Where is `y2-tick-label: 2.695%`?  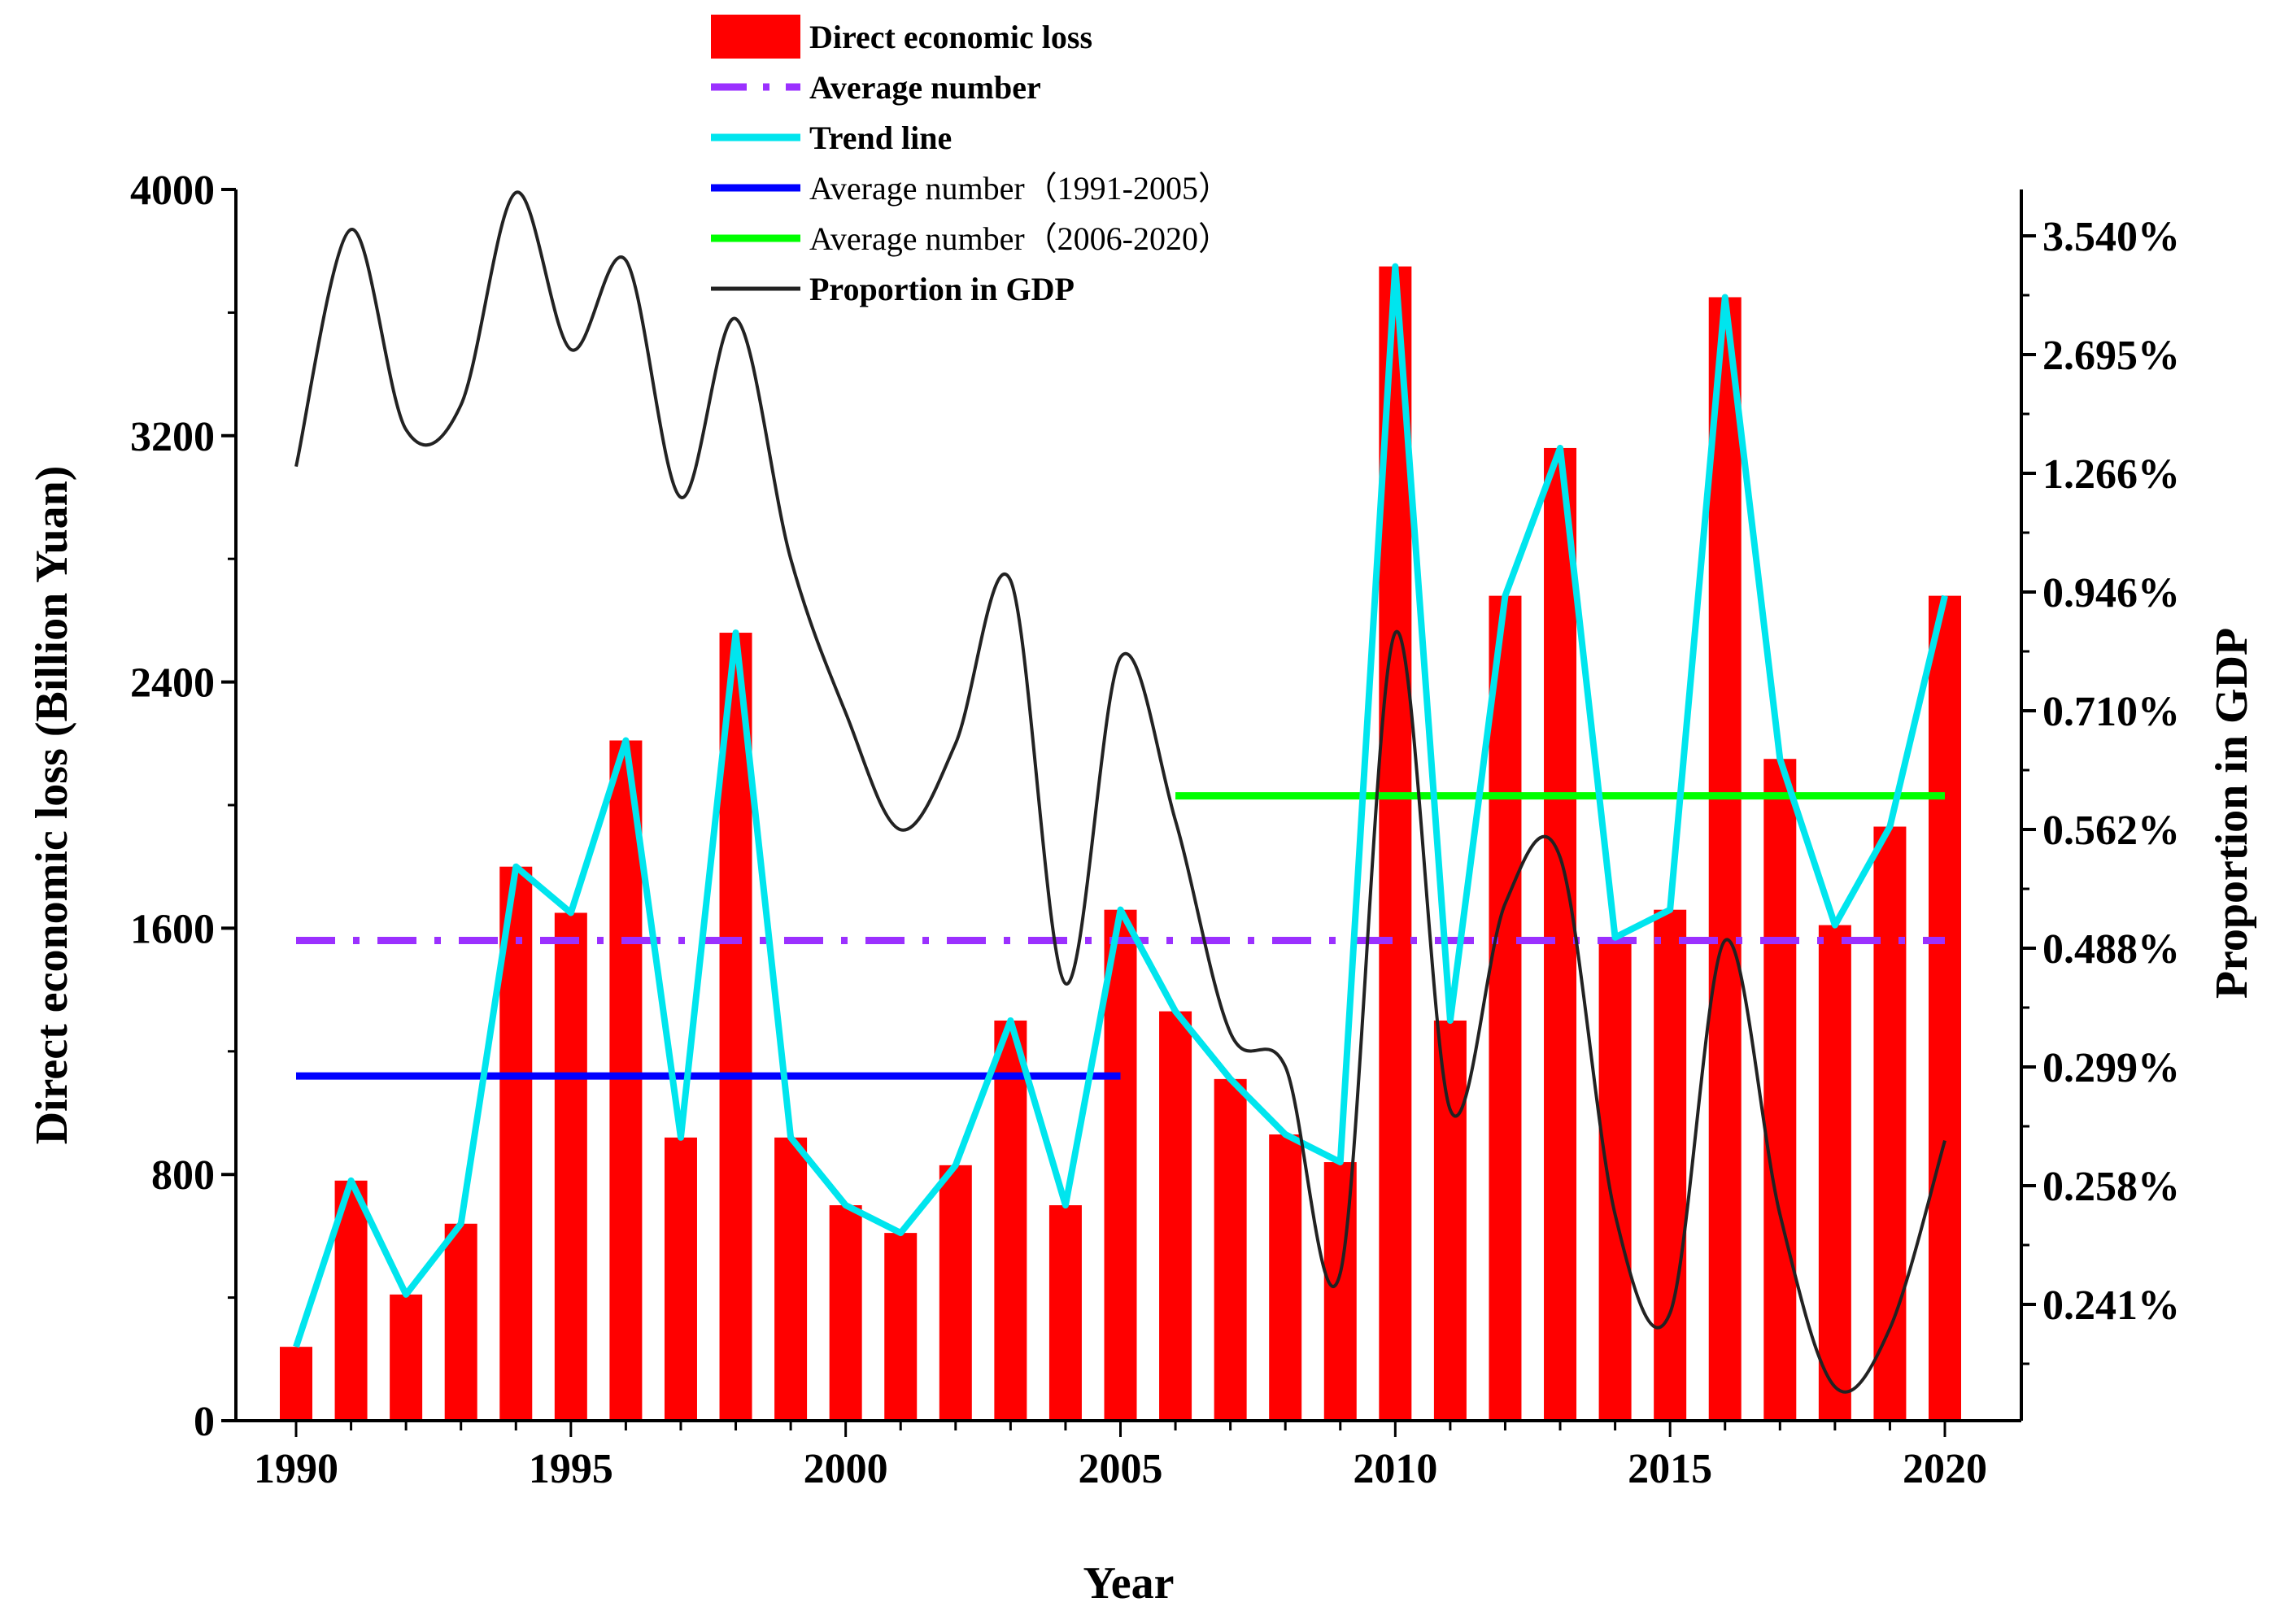 y2-tick-label: 2.695% is located at coordinates (2111, 356).